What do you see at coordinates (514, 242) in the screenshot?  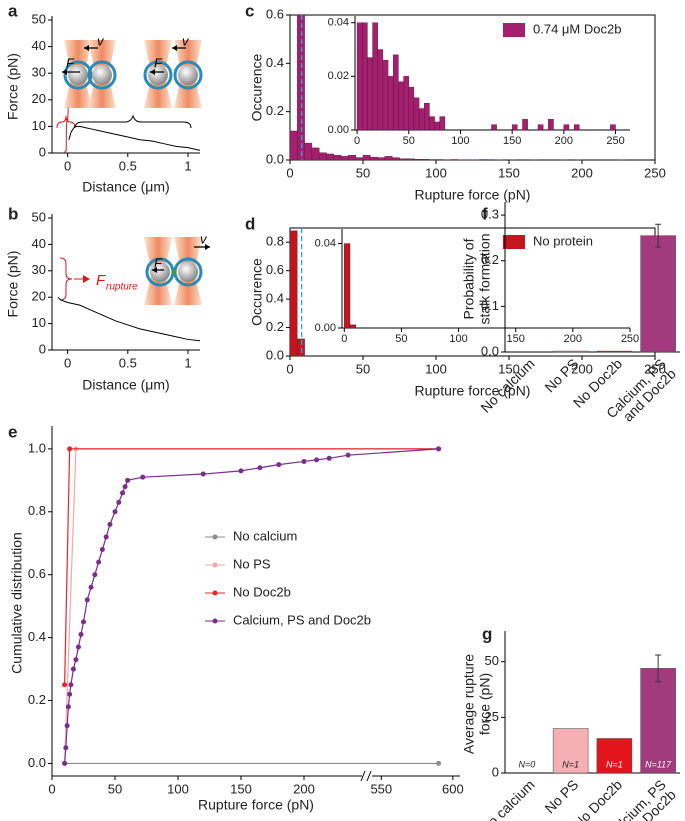 I see `legend-swatch` at bounding box center [514, 242].